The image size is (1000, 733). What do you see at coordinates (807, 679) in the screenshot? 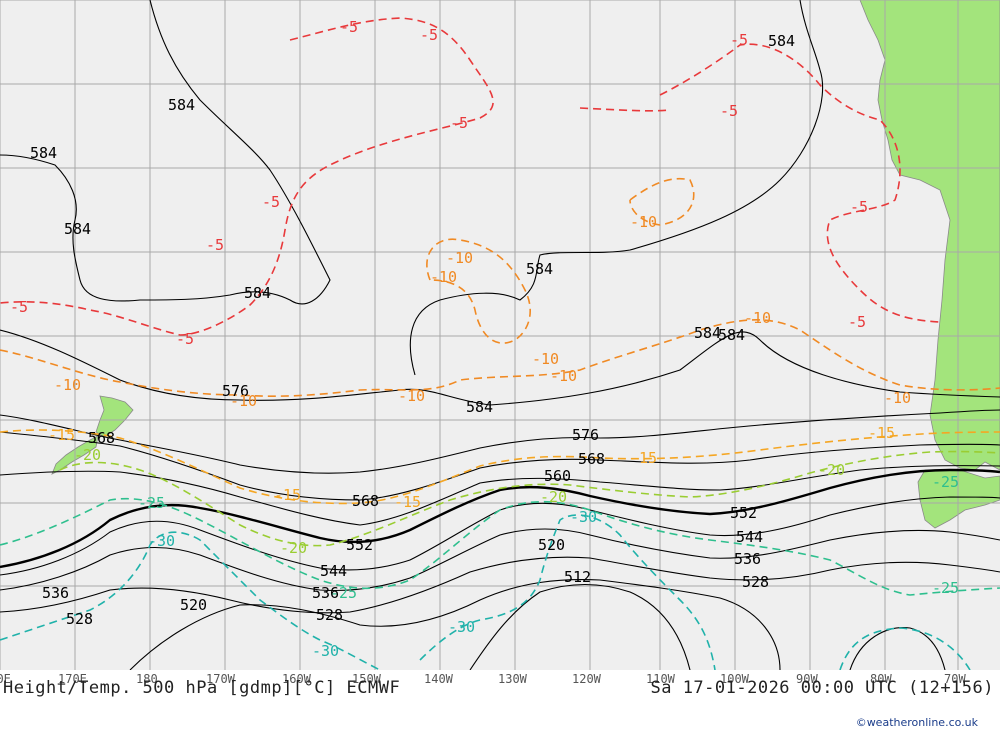
I see `longitude-label: 90W` at bounding box center [807, 679].